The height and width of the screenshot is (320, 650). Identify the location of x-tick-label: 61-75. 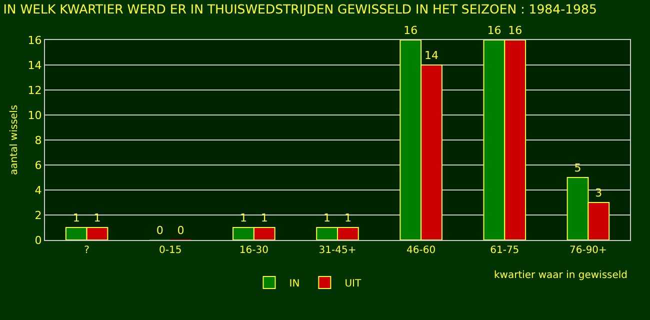
(505, 250).